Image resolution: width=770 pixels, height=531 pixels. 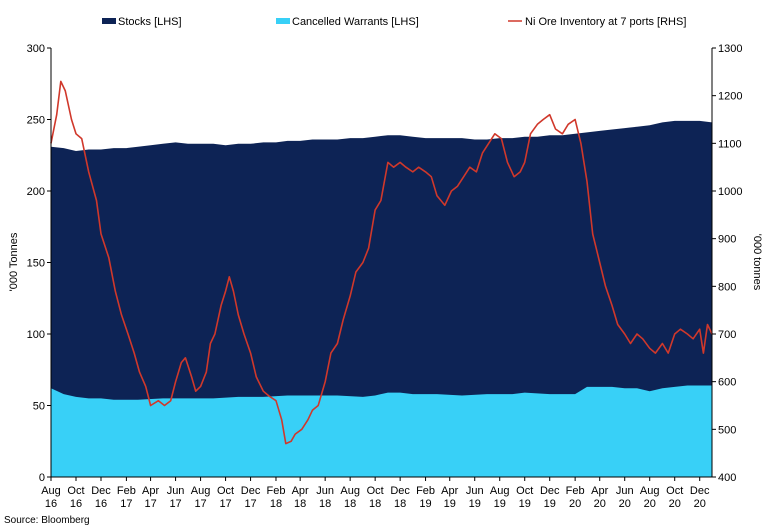 What do you see at coordinates (36, 121) in the screenshot?
I see `y-left-tick-label: 250` at bounding box center [36, 121].